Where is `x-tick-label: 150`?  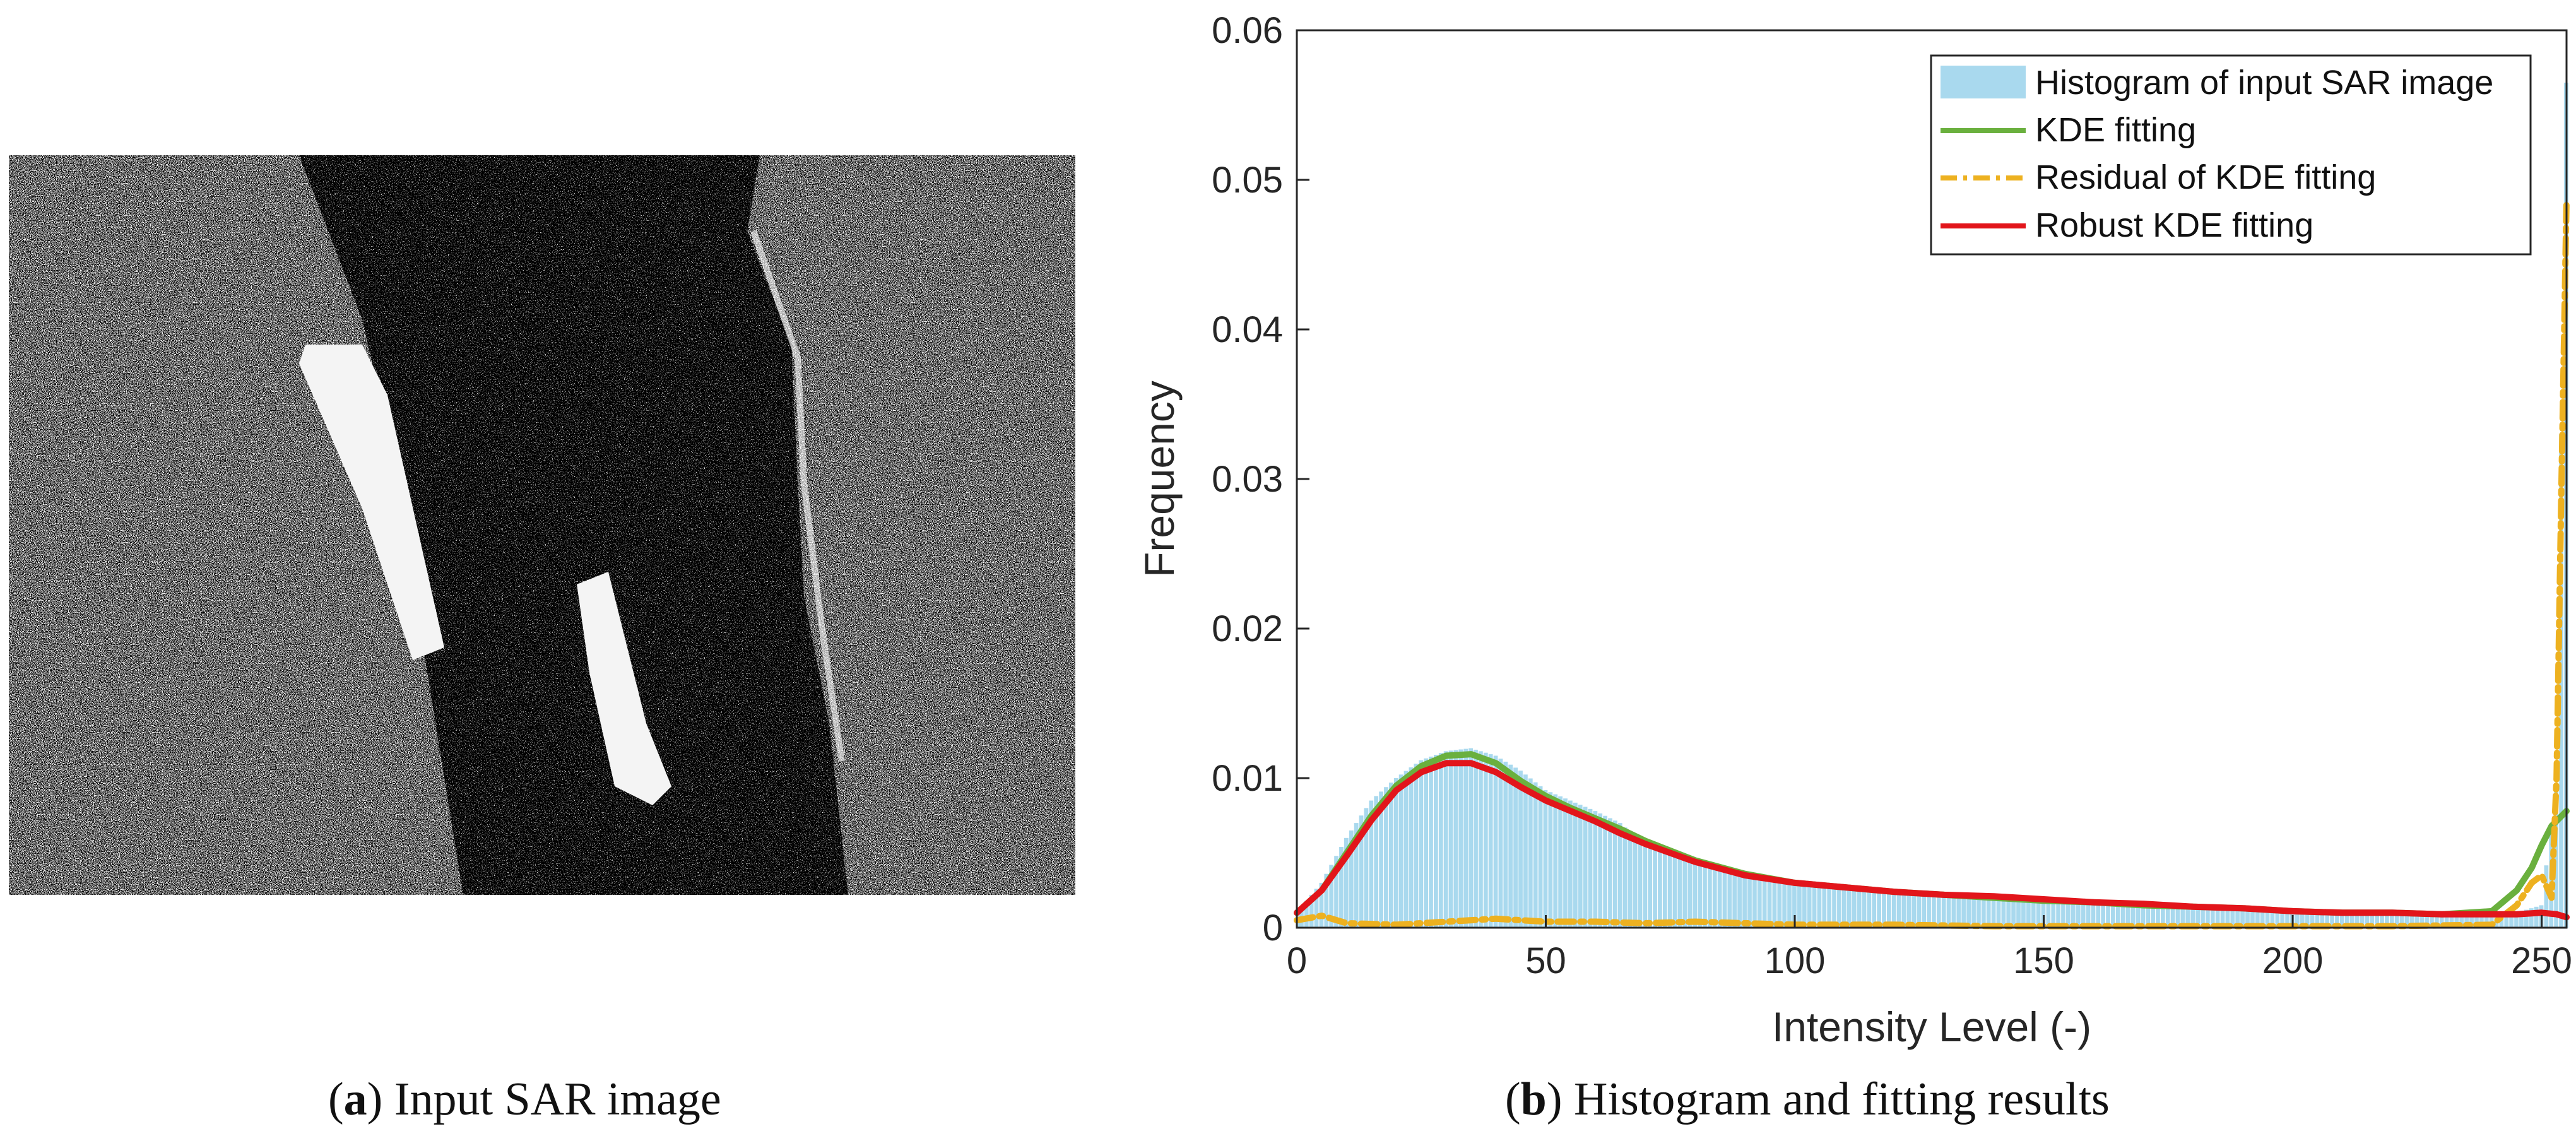 x-tick-label: 150 is located at coordinates (2044, 961).